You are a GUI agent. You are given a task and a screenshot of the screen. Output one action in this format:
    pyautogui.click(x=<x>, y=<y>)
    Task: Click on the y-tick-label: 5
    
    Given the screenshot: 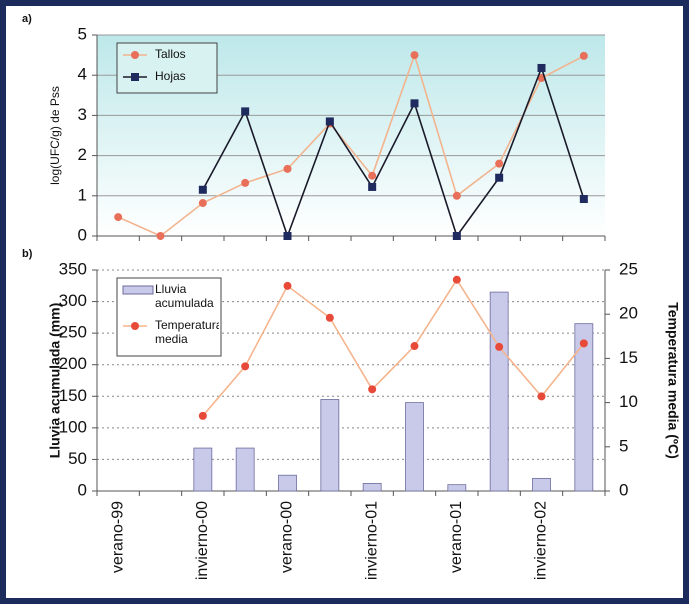 What is the action you would take?
    pyautogui.click(x=82, y=33)
    